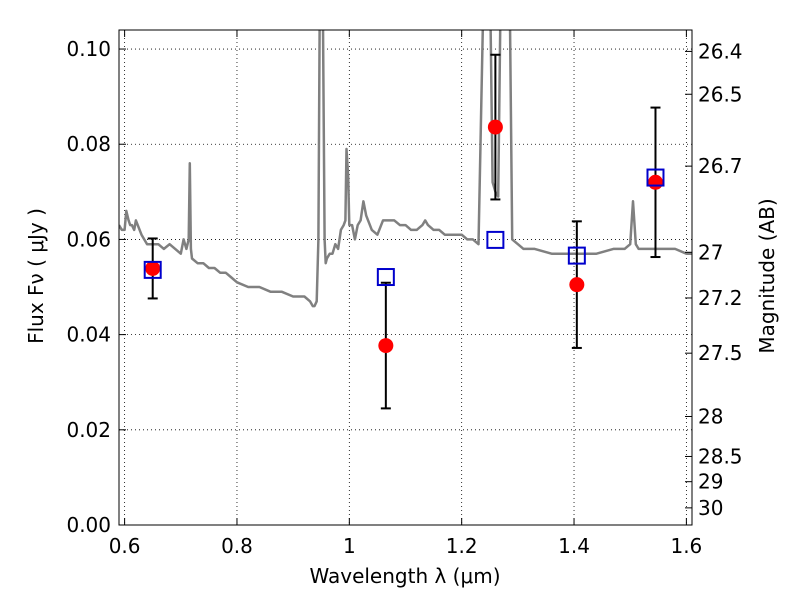 The image size is (800, 600). Describe the element at coordinates (88, 335) in the screenshot. I see `y-tick-label: 0.04` at that location.